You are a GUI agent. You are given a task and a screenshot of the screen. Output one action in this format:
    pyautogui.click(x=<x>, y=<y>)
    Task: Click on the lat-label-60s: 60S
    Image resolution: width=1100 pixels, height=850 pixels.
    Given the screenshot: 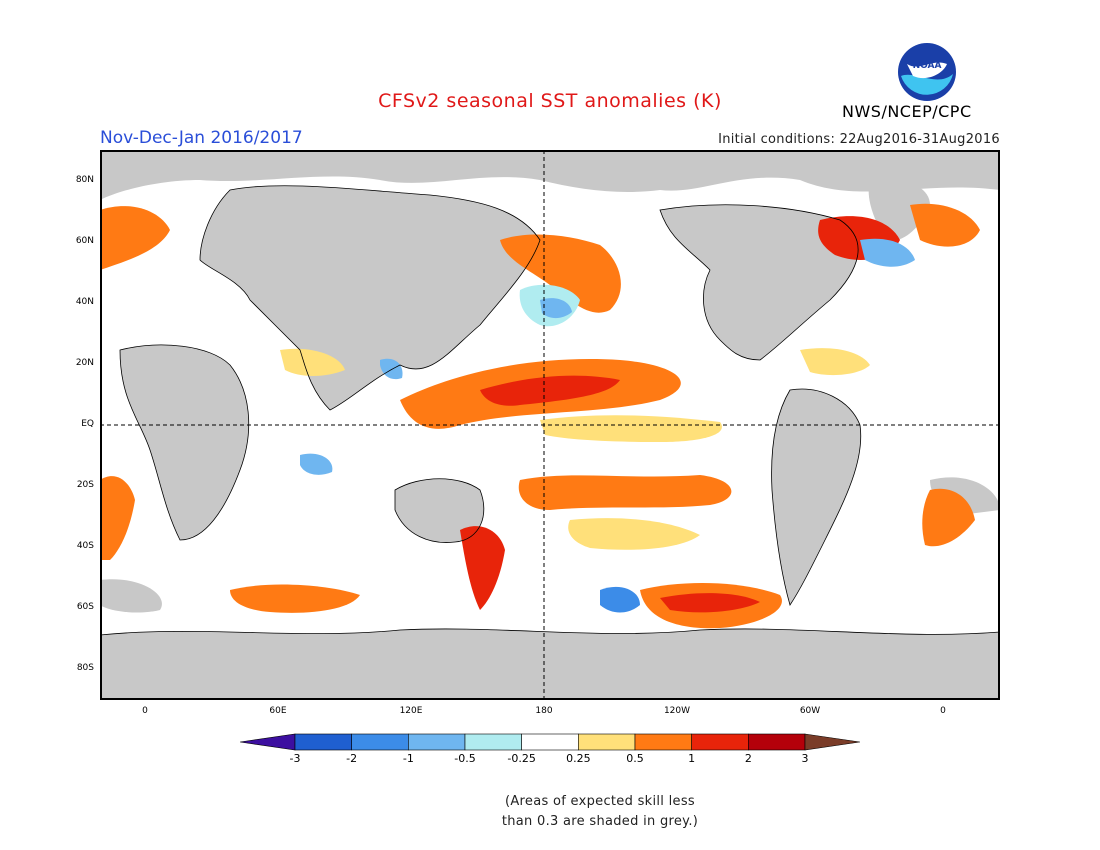 What is the action you would take?
    pyautogui.click(x=85, y=607)
    